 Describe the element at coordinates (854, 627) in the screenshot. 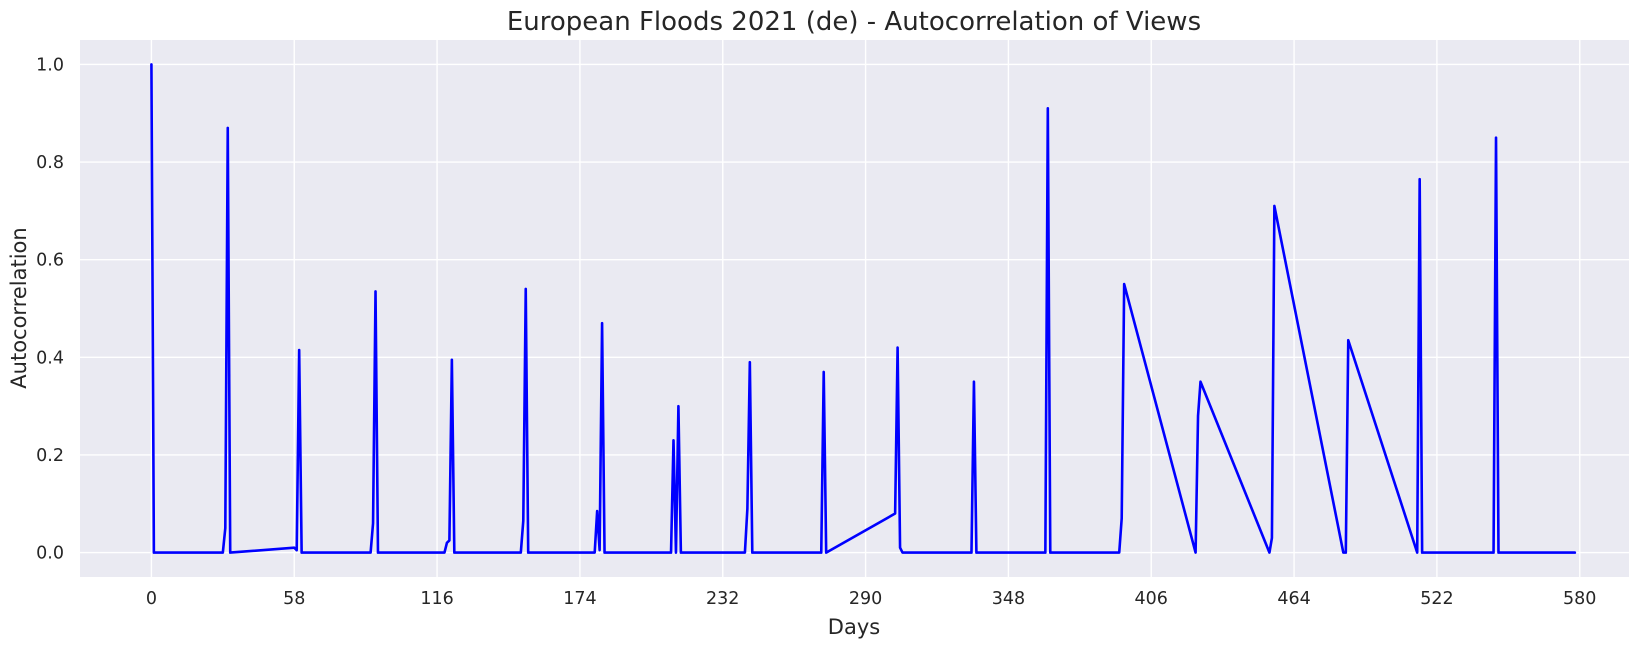

I see `x-axis-label: Days` at that location.